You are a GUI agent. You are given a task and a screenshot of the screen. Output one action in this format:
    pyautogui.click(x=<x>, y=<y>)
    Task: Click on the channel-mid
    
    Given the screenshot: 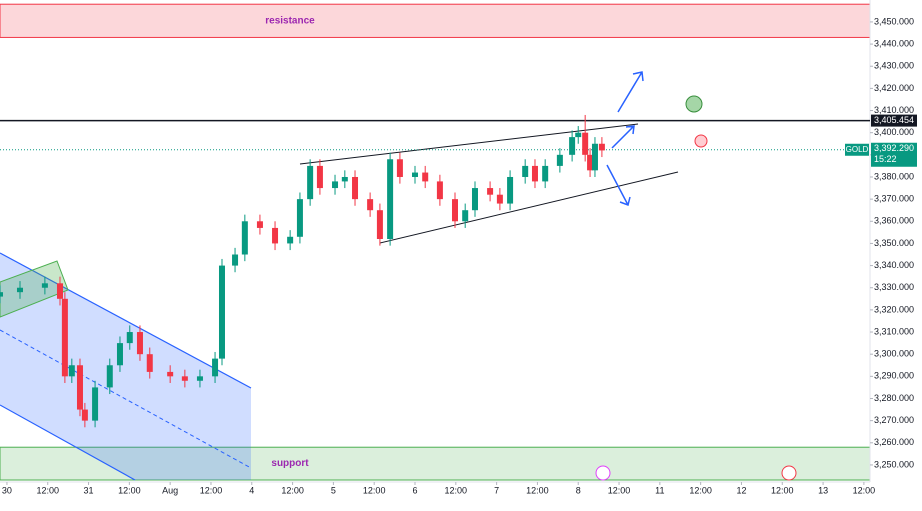 What is the action you would take?
    pyautogui.click(x=126, y=399)
    